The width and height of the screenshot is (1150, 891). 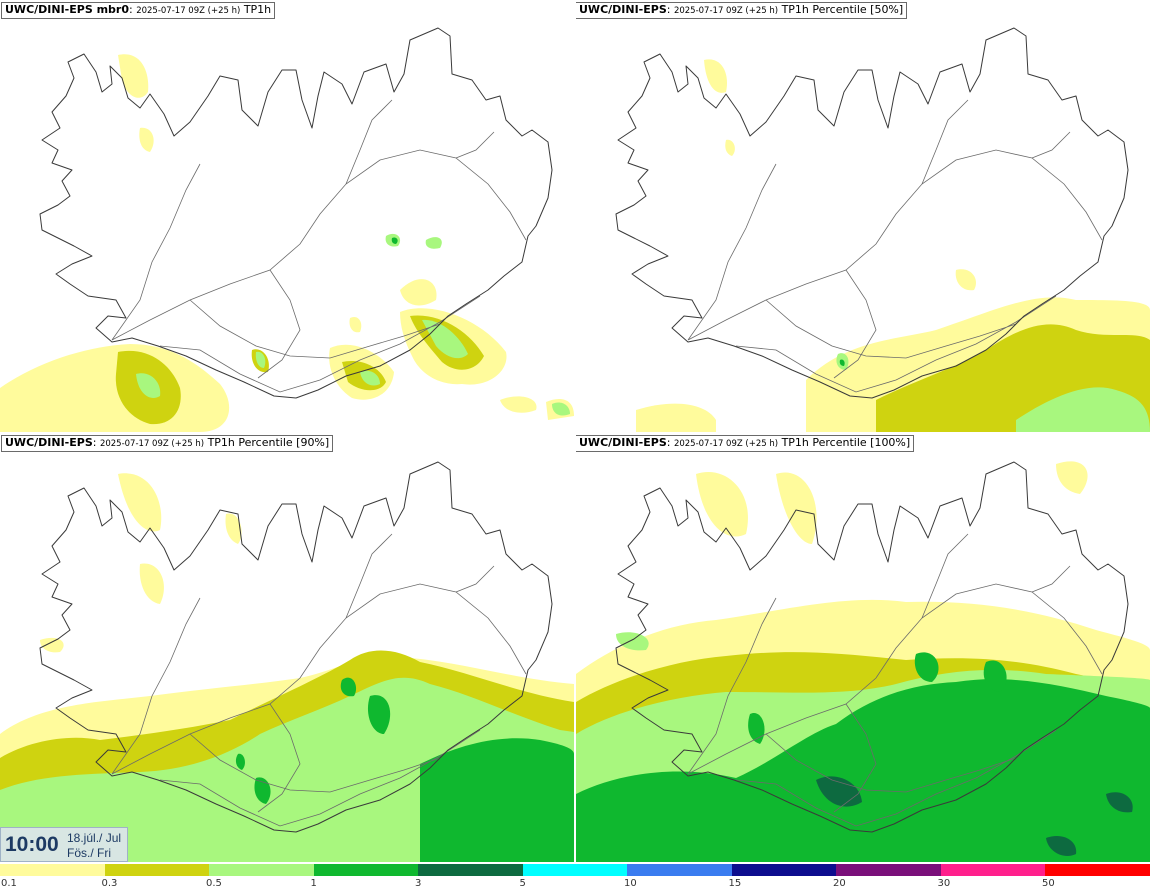 What do you see at coordinates (89, 853) in the screenshot?
I see `valid-weekday: Fös./ Fri` at bounding box center [89, 853].